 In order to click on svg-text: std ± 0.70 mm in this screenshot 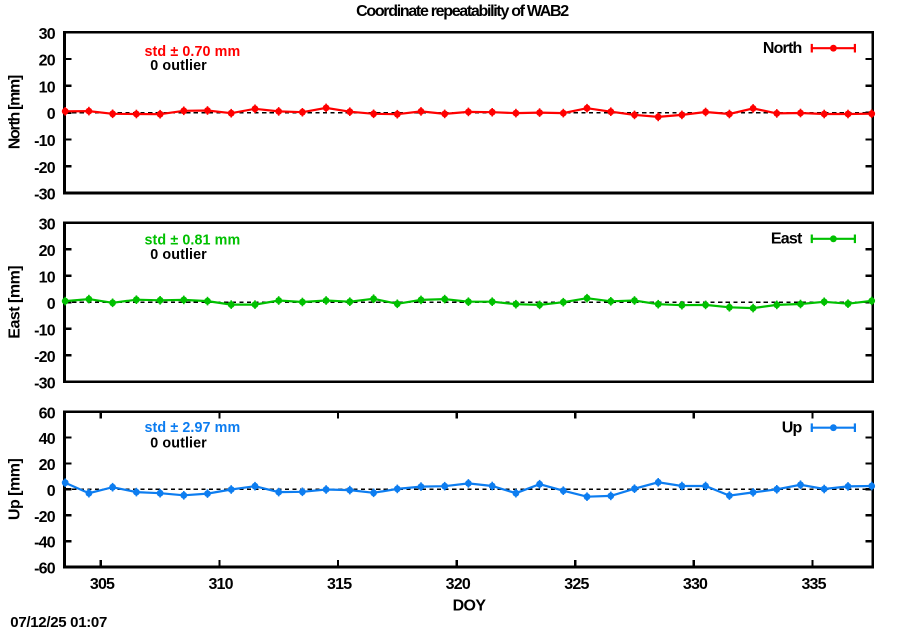, I will do `click(193, 52)`.